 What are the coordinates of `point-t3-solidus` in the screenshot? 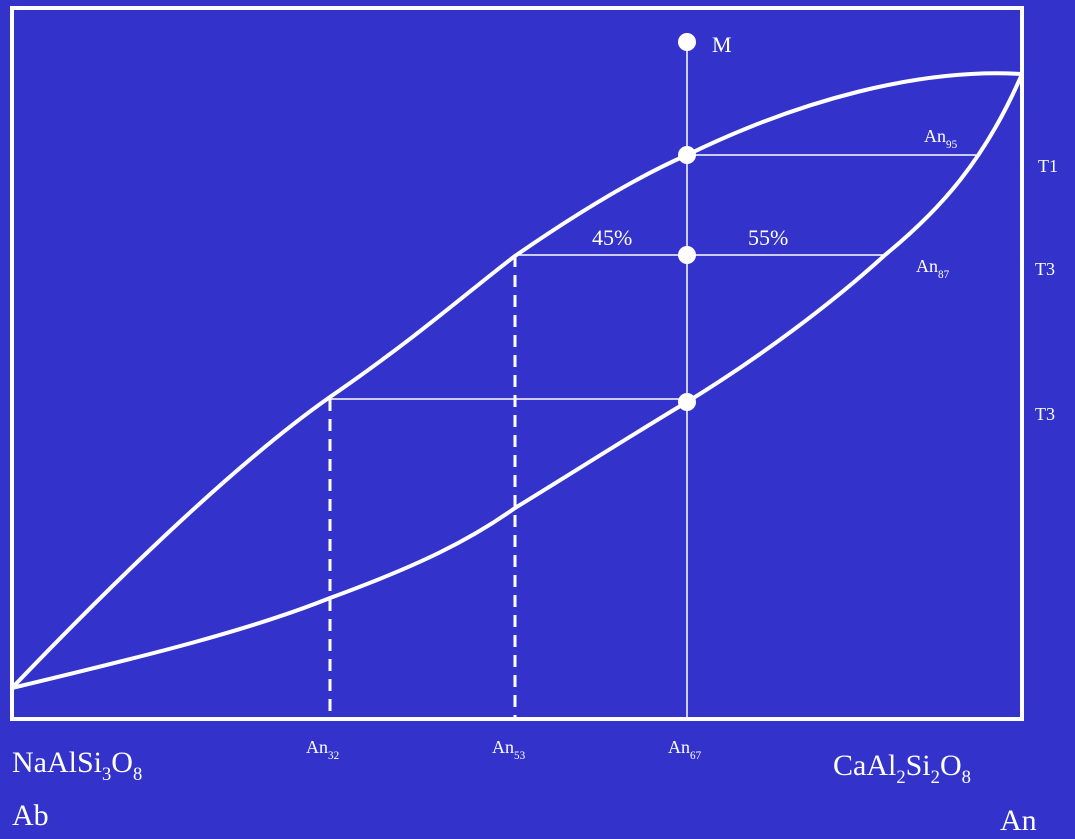 It's located at (687, 402).